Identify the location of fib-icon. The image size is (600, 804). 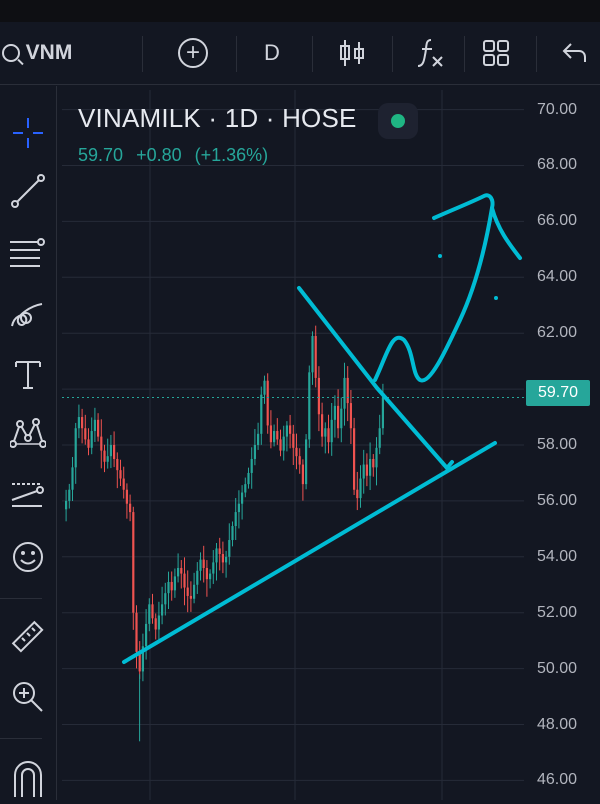
(27, 252).